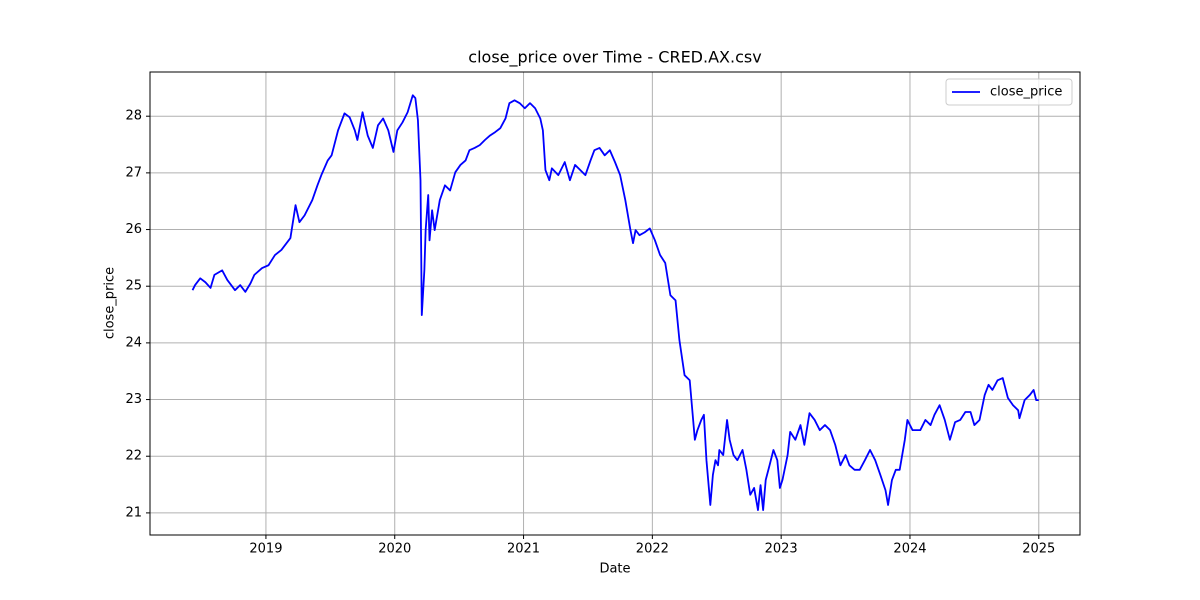  Describe the element at coordinates (265, 549) in the screenshot. I see `x-tick-label: 2019` at that location.